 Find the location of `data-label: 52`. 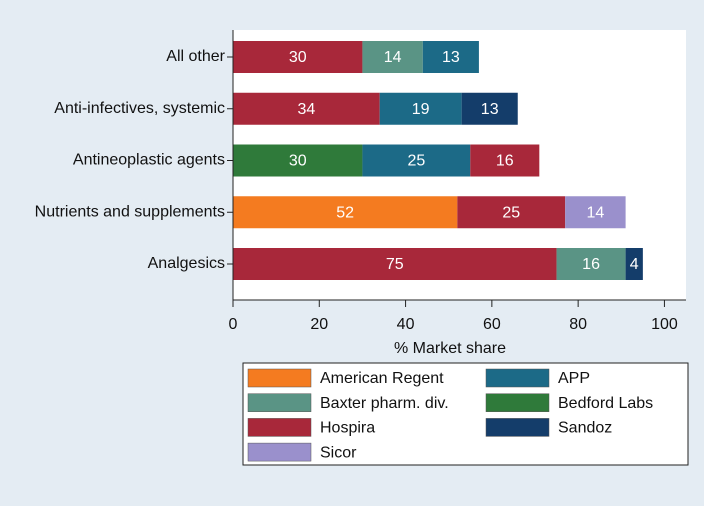

data-label: 52 is located at coordinates (345, 212).